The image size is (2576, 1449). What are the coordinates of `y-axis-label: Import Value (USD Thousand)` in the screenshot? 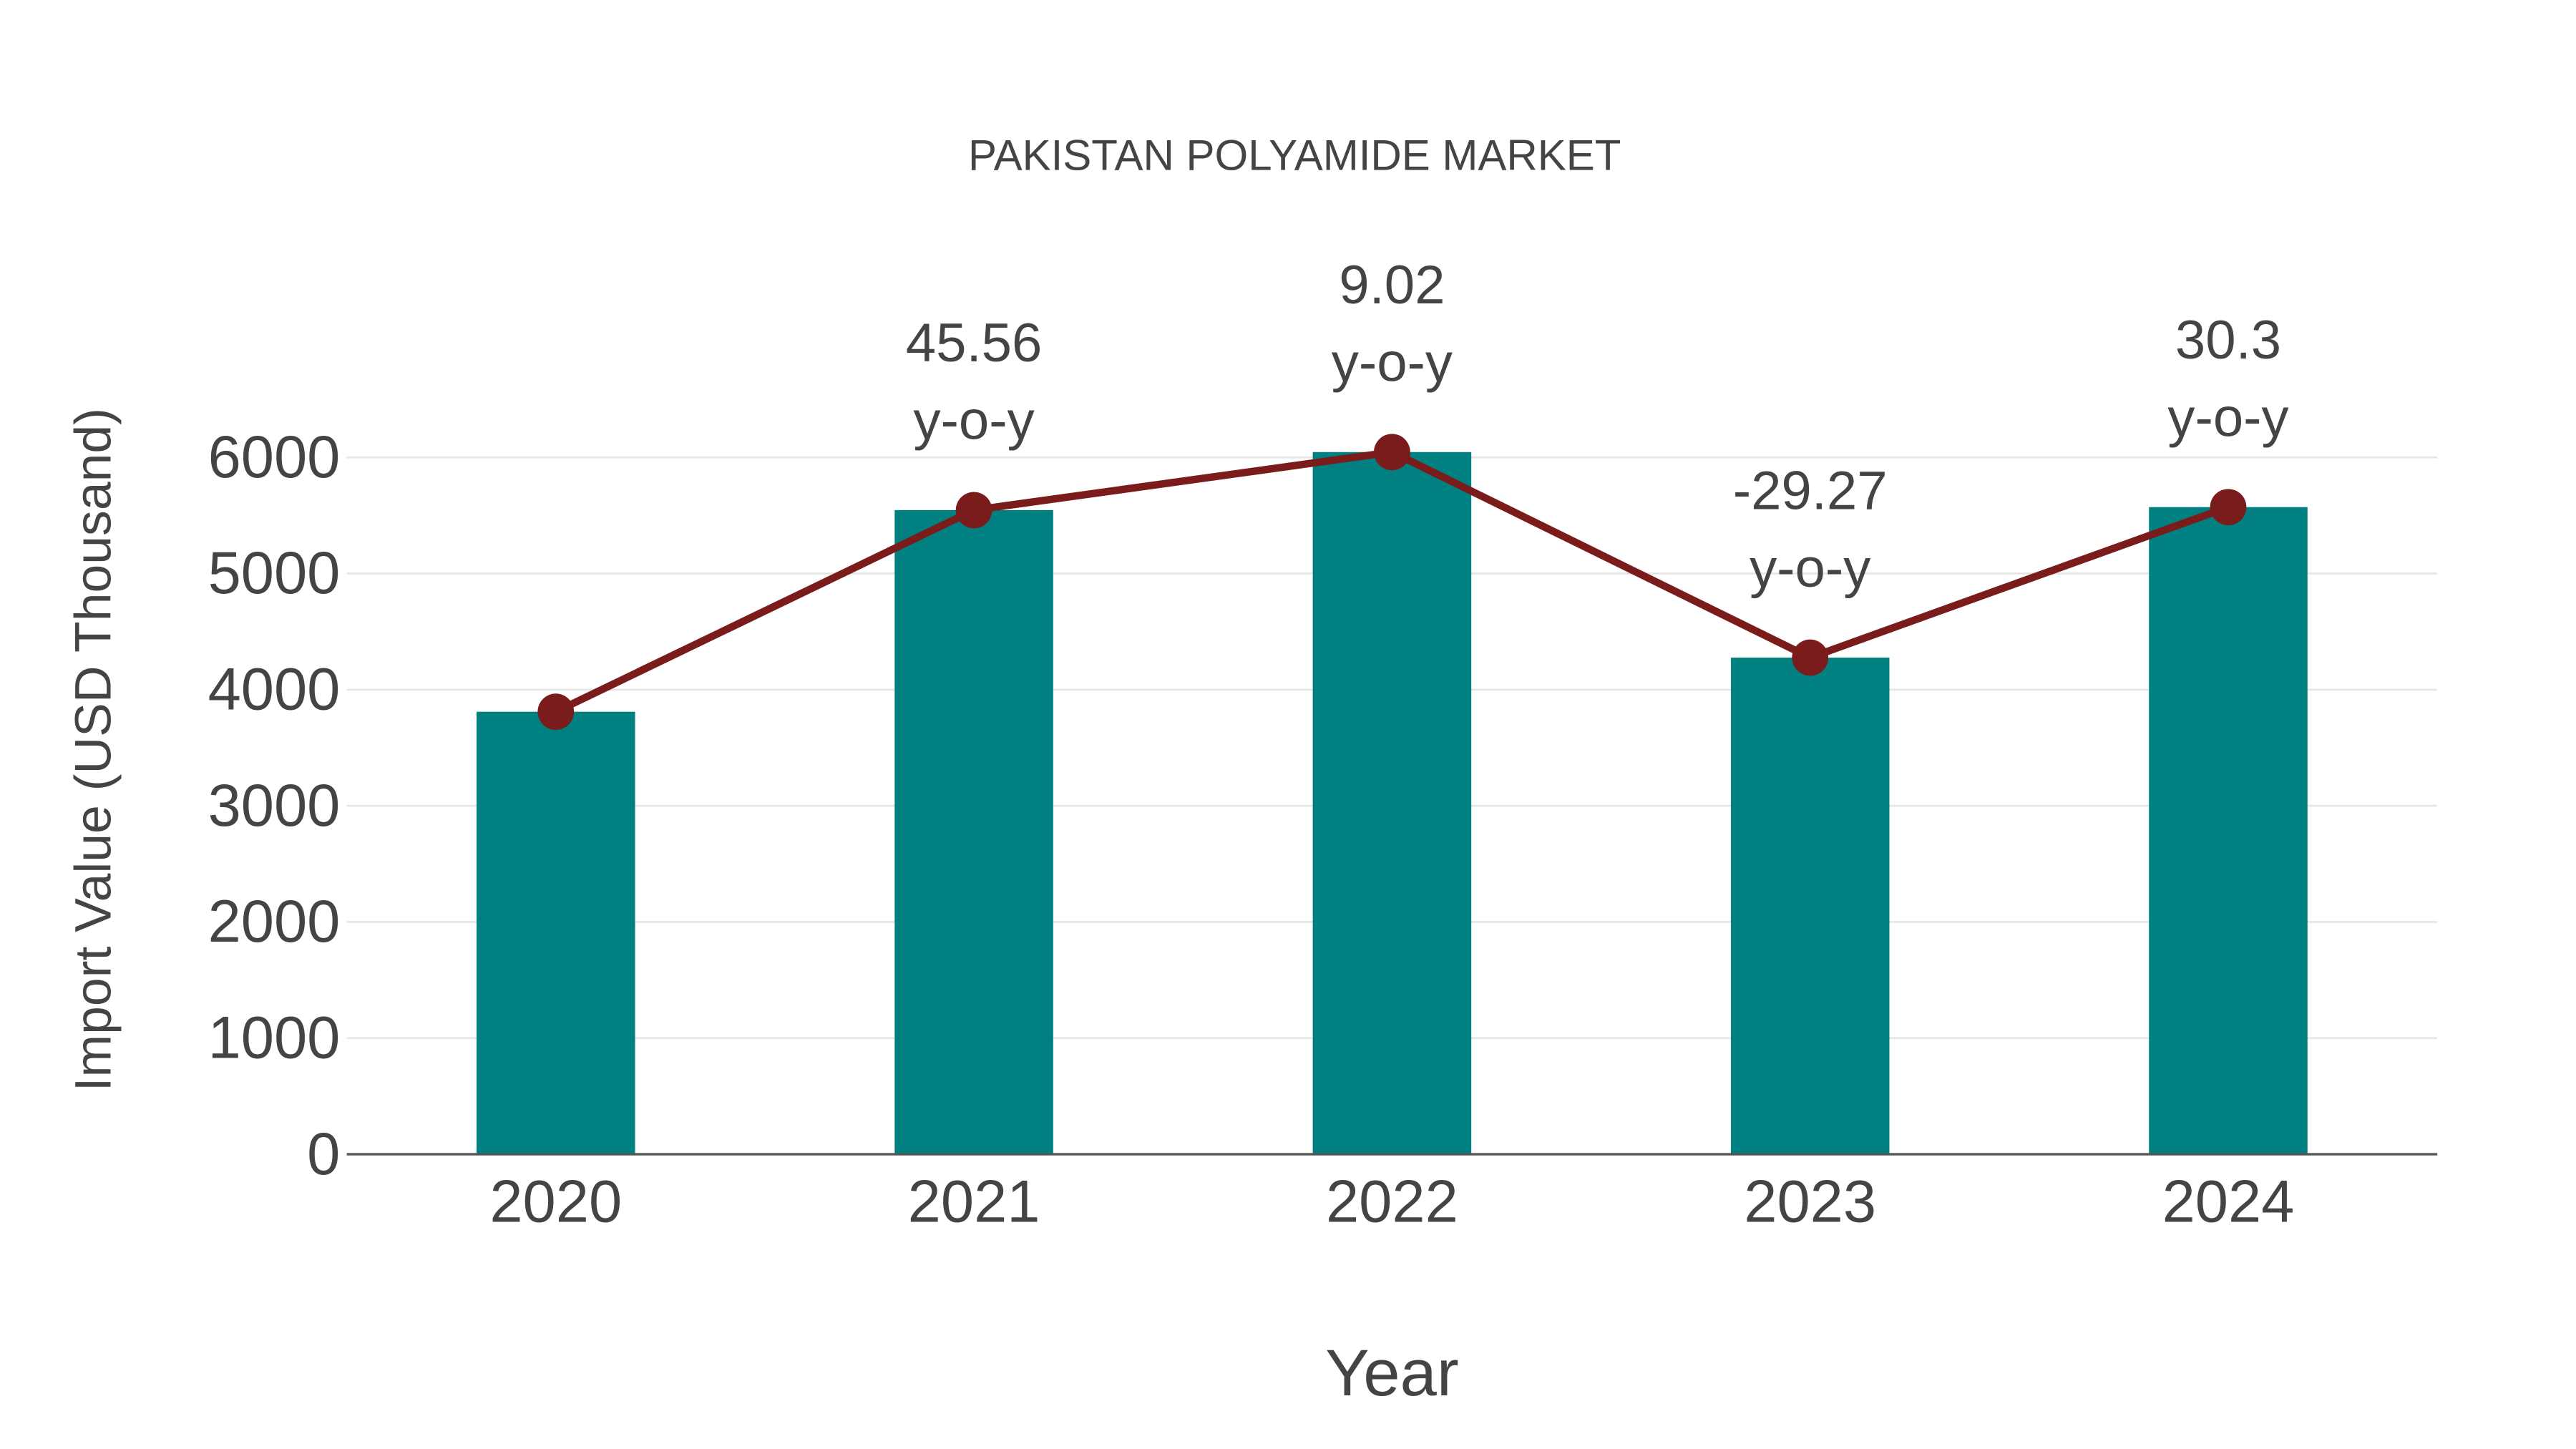 It's located at (93, 749).